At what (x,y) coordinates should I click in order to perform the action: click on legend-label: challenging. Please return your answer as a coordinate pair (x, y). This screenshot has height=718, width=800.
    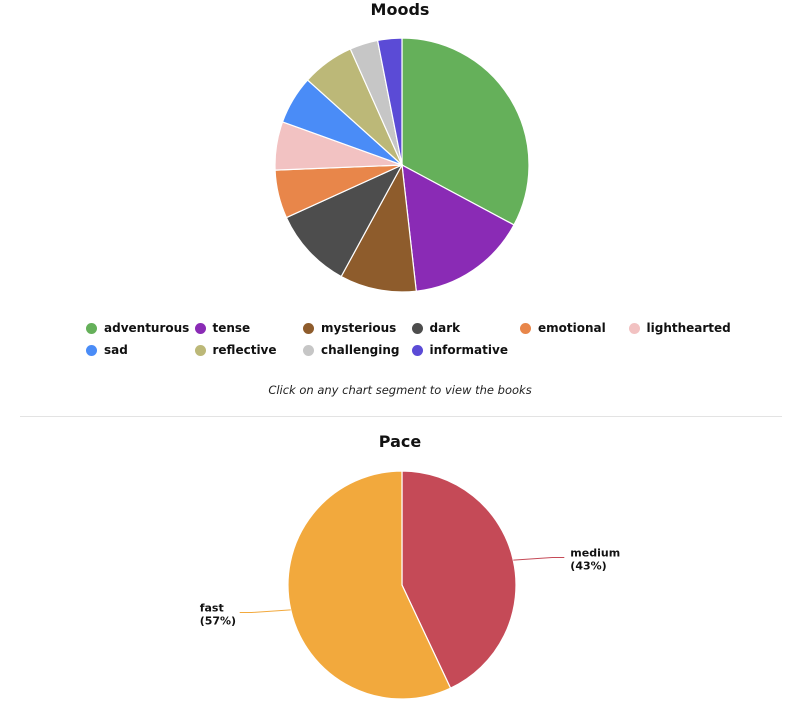
    Looking at the image, I should click on (360, 350).